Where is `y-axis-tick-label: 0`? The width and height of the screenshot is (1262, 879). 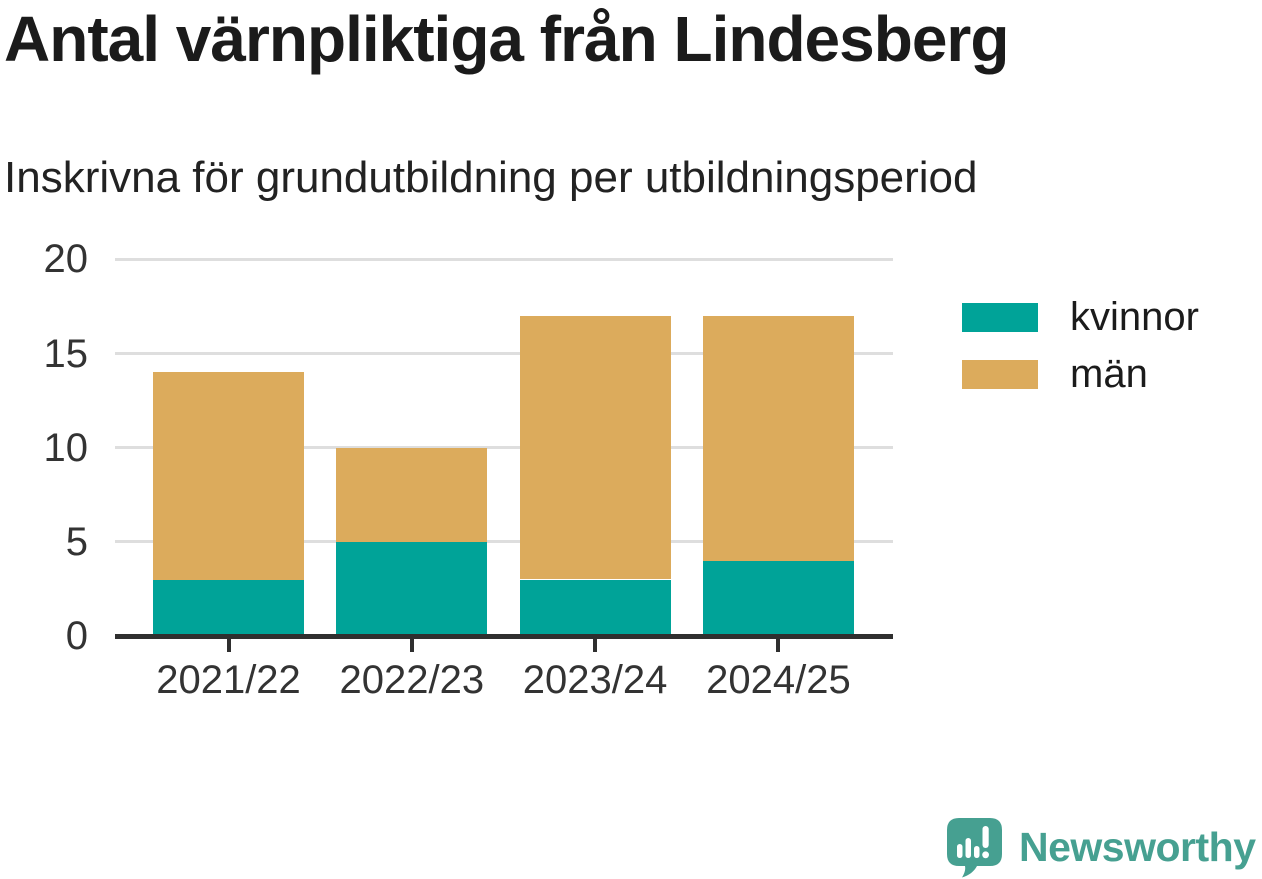 y-axis-tick-label: 0 is located at coordinates (76, 636).